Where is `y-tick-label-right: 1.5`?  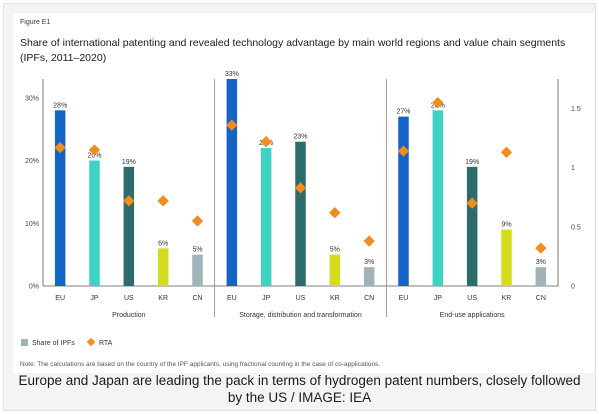
y-tick-label-right: 1.5 is located at coordinates (576, 109).